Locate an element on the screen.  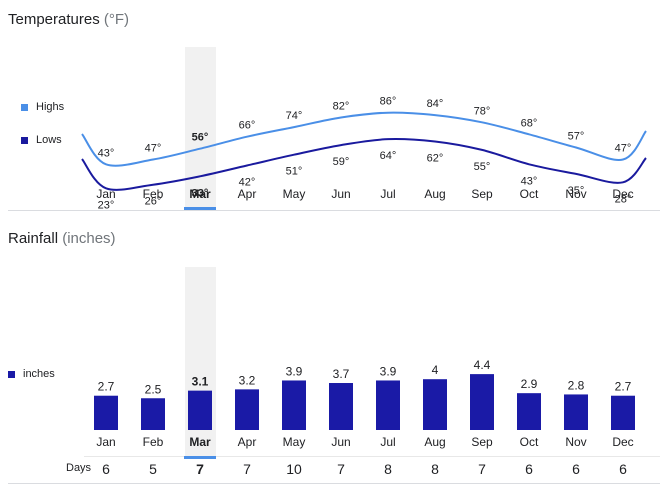
highs-label-aug: 84° is located at coordinates (435, 104).